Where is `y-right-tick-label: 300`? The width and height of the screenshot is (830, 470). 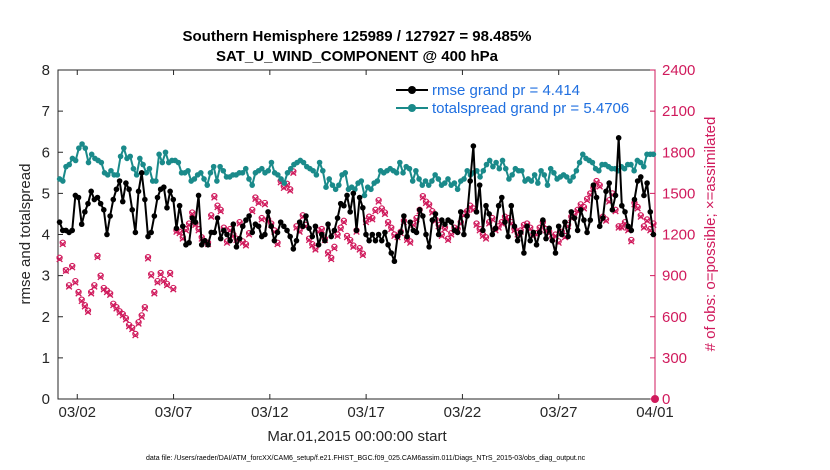 y-right-tick-label: 300 is located at coordinates (674, 358).